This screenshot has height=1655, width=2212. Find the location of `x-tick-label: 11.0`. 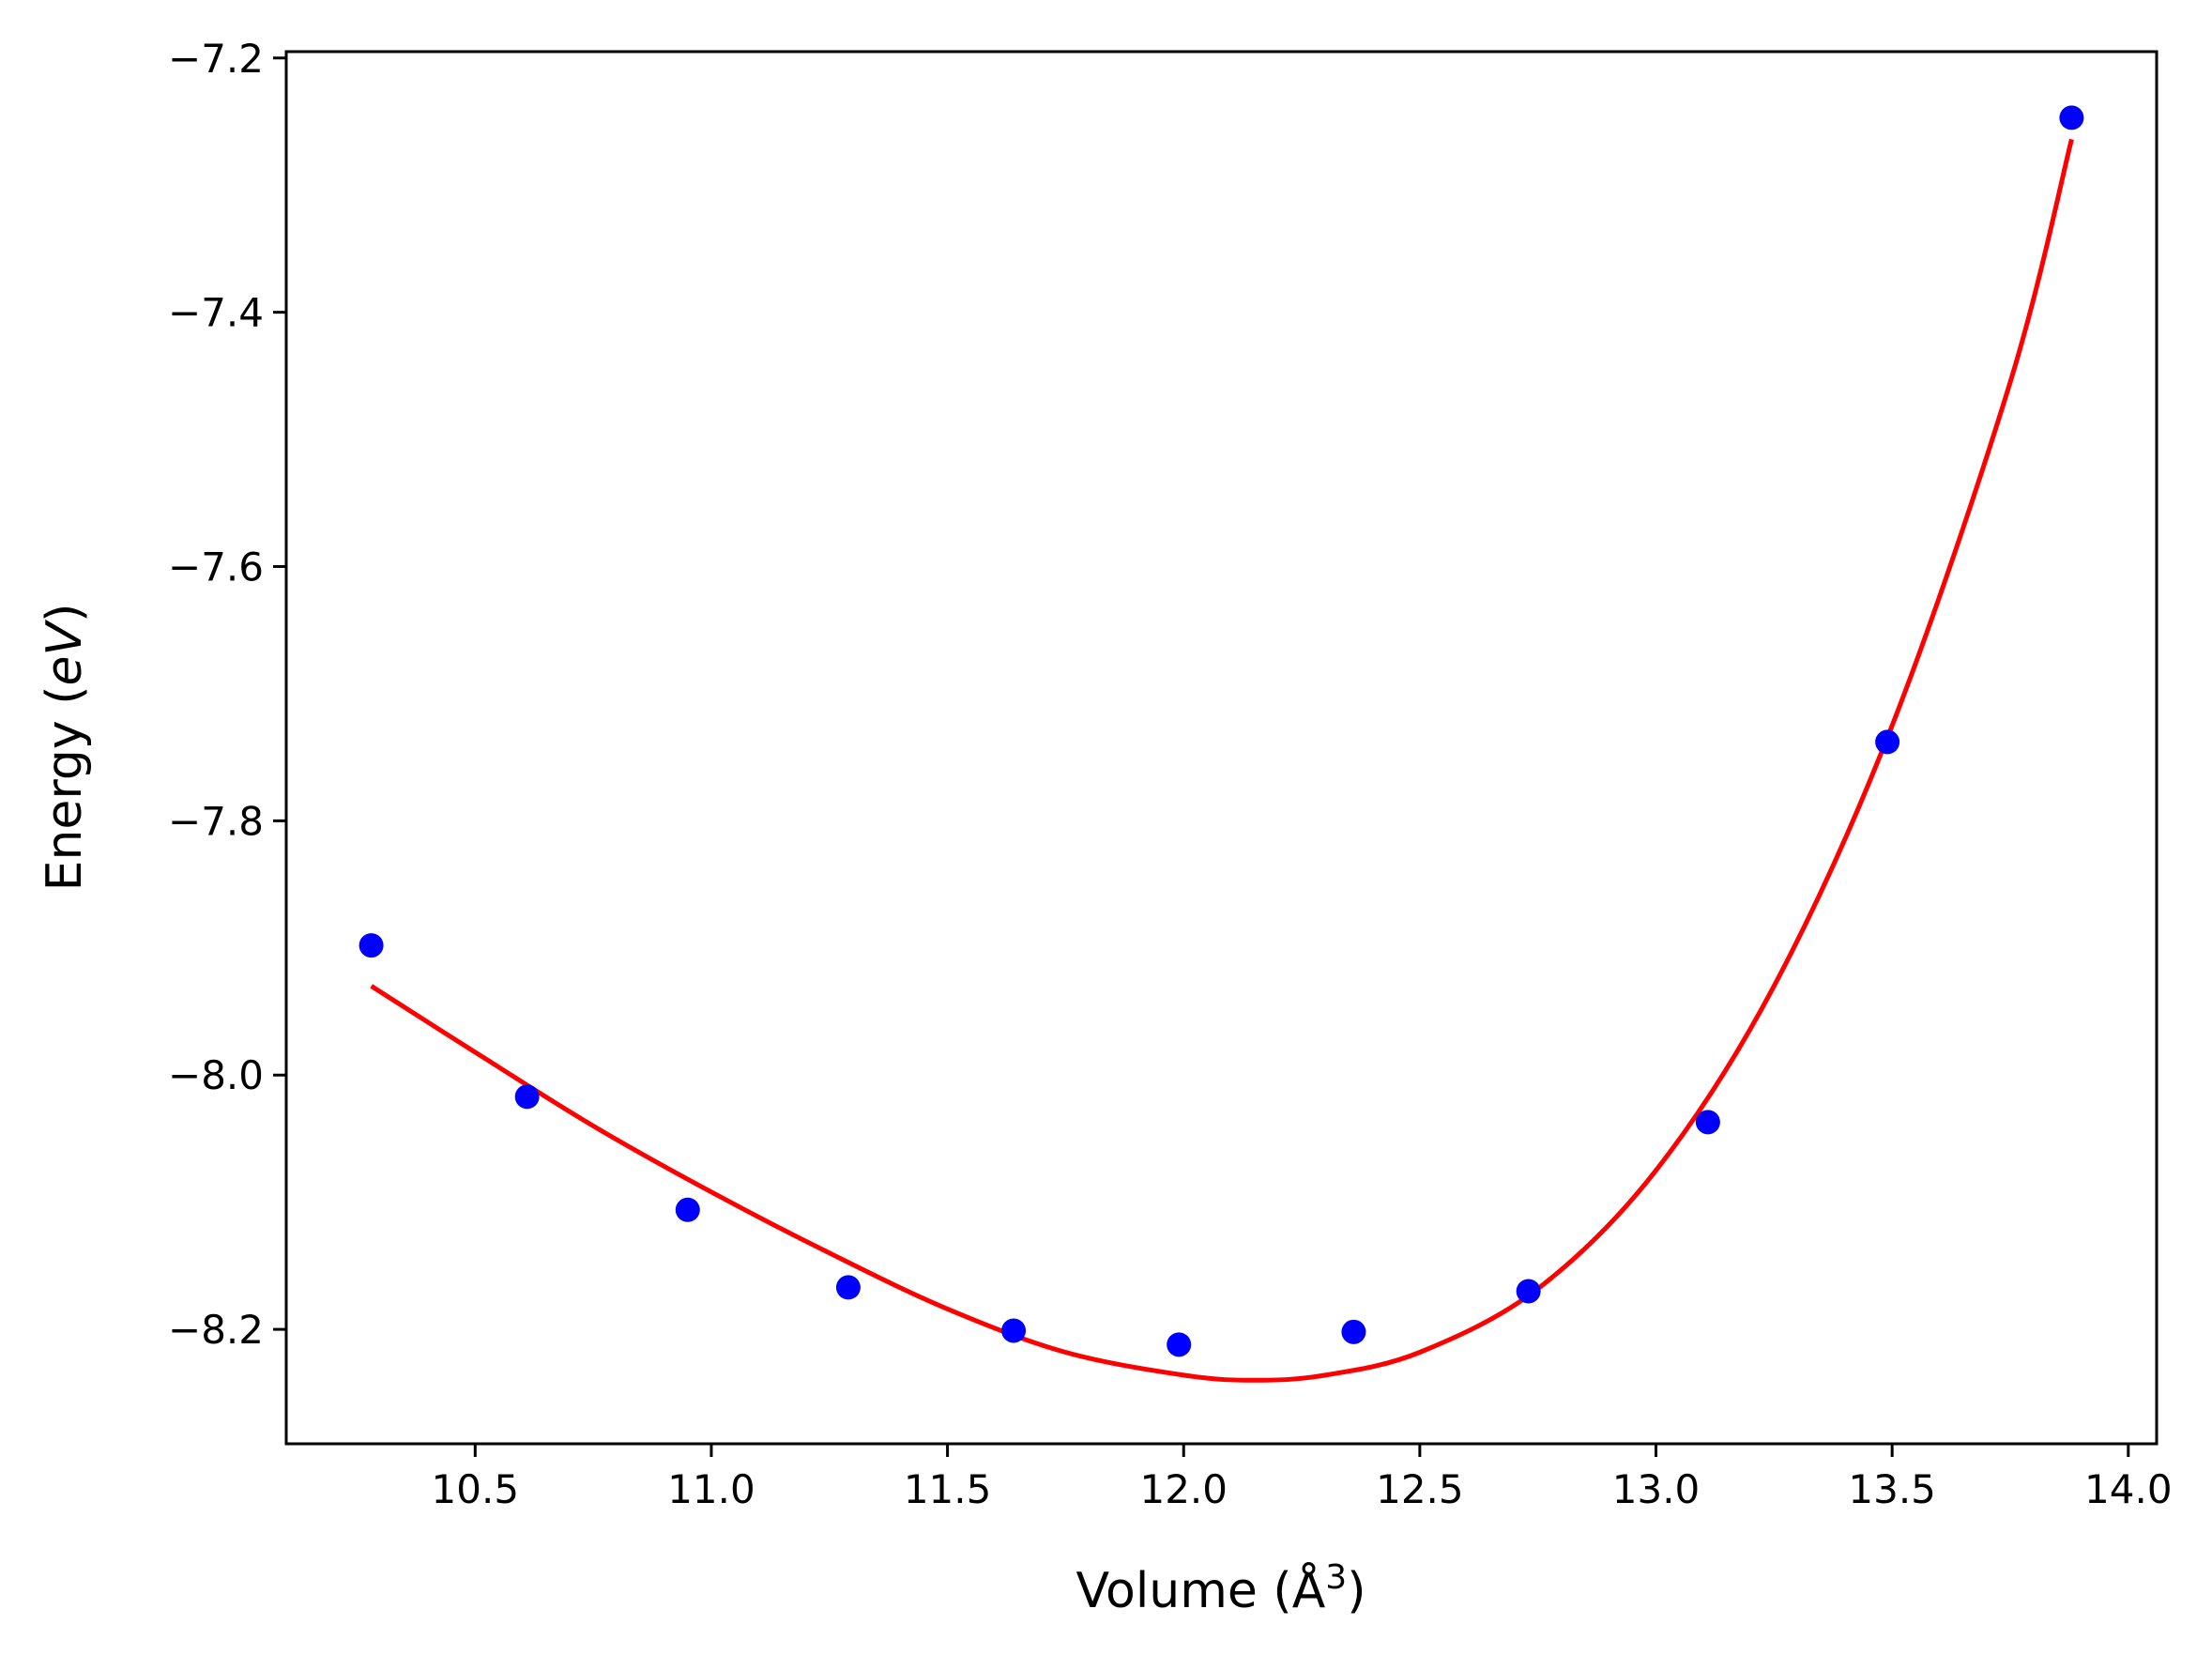

x-tick-label: 11.0 is located at coordinates (711, 1489).